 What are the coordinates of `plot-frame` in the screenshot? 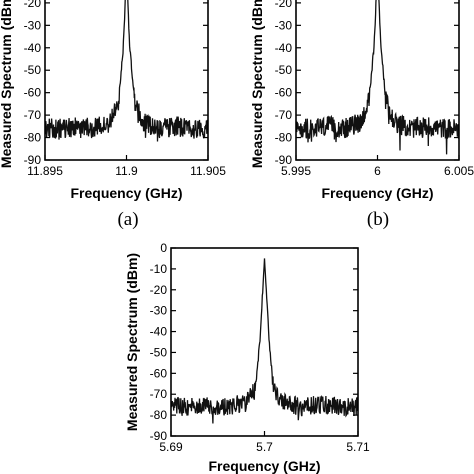 It's located at (377, 80).